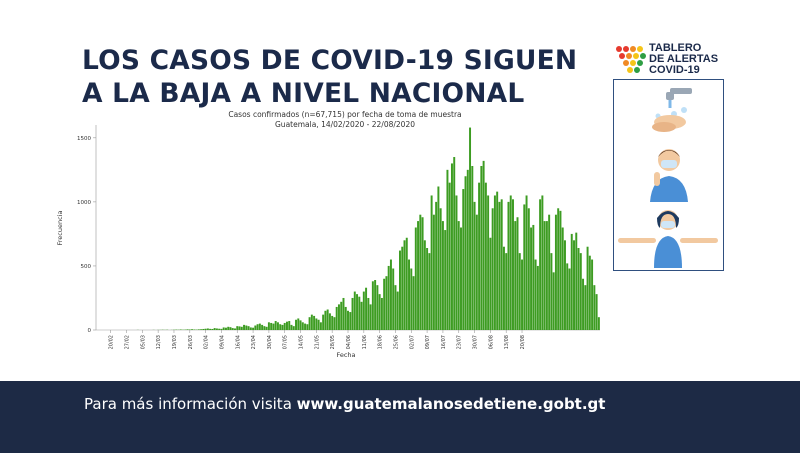  What do you see at coordinates (159, 342) in the screenshot?
I see `x-tick-label: 12/03` at bounding box center [159, 342].